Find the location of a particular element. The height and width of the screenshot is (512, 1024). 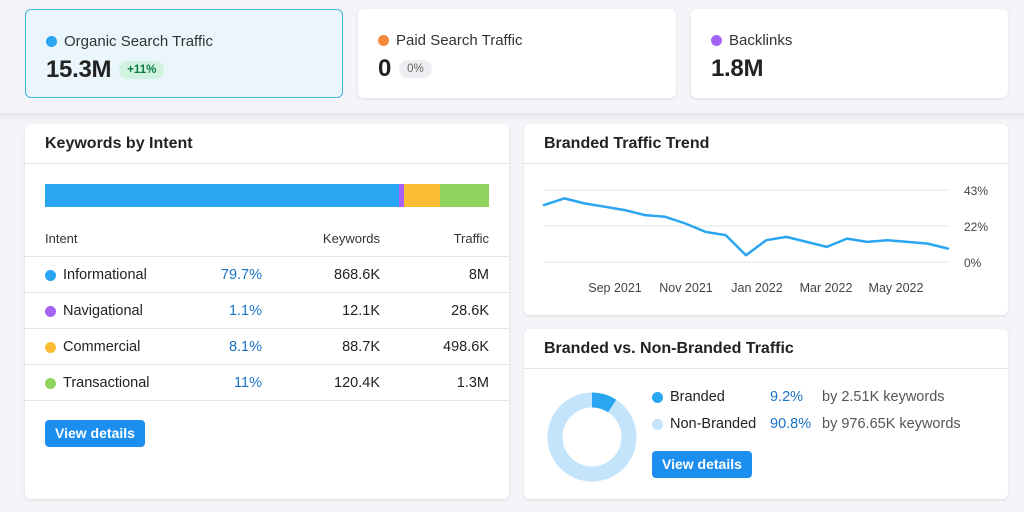

informational-dot-icon is located at coordinates (50, 275).